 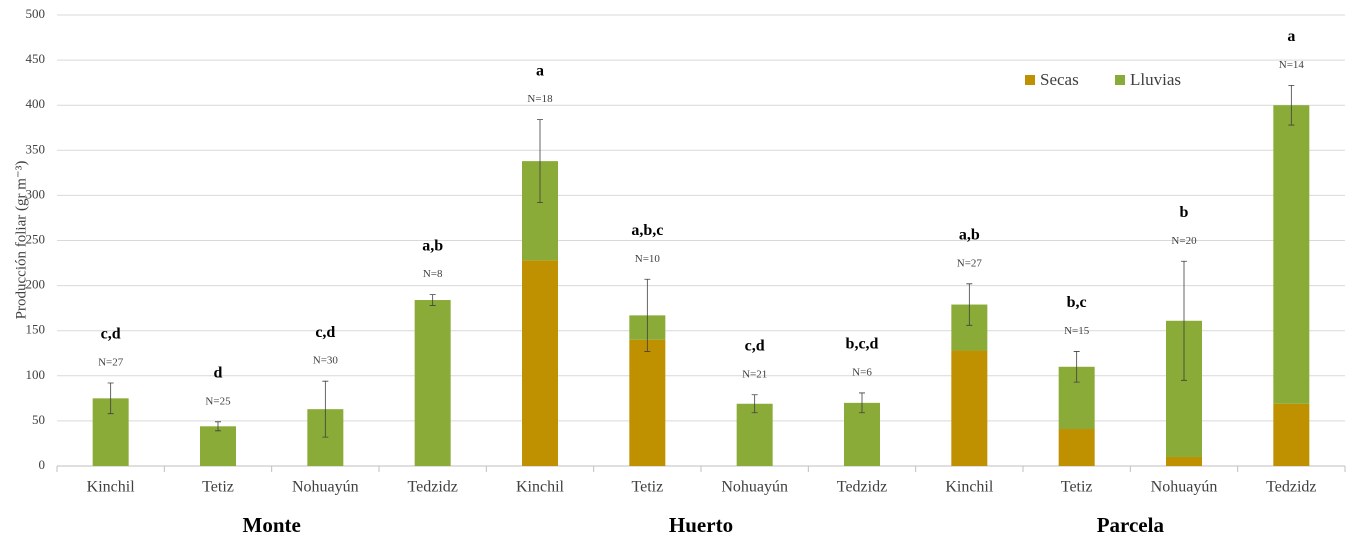 What do you see at coordinates (648, 259) in the screenshot?
I see `n-label: N=10` at bounding box center [648, 259].